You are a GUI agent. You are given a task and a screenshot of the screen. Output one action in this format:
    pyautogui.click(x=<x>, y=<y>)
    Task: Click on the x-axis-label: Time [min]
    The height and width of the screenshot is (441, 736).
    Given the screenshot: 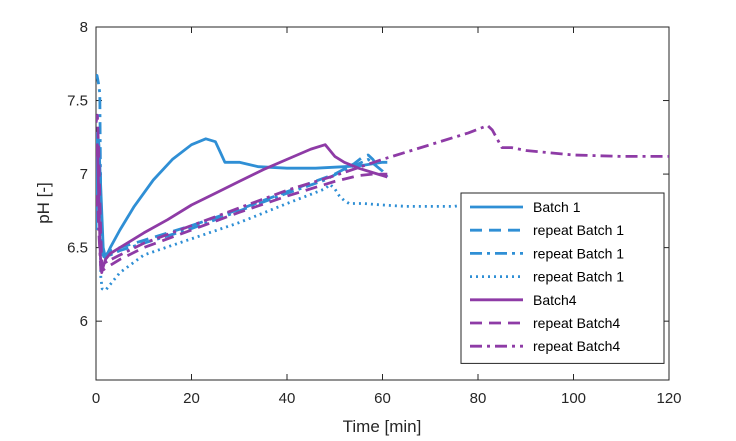 What is the action you would take?
    pyautogui.click(x=382, y=426)
    